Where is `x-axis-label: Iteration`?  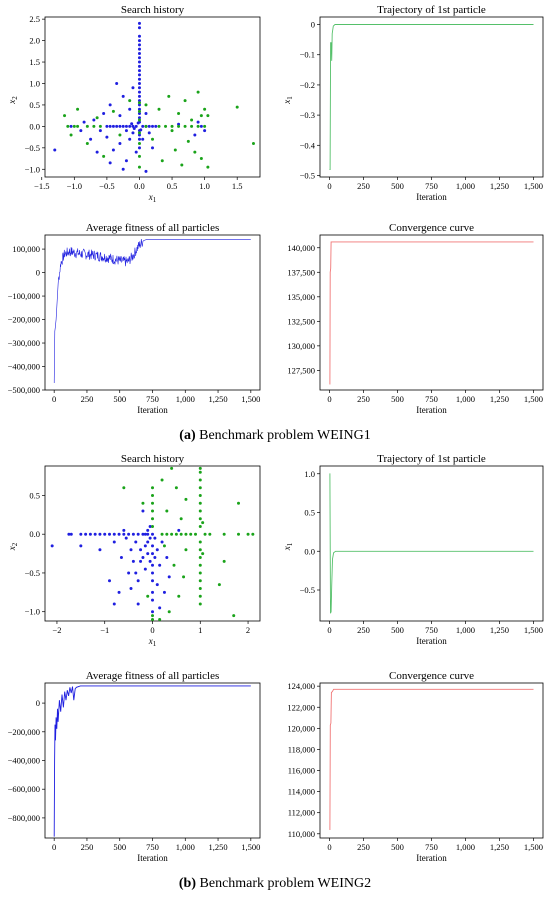
x-axis-label: Iteration is located at coordinates (431, 641).